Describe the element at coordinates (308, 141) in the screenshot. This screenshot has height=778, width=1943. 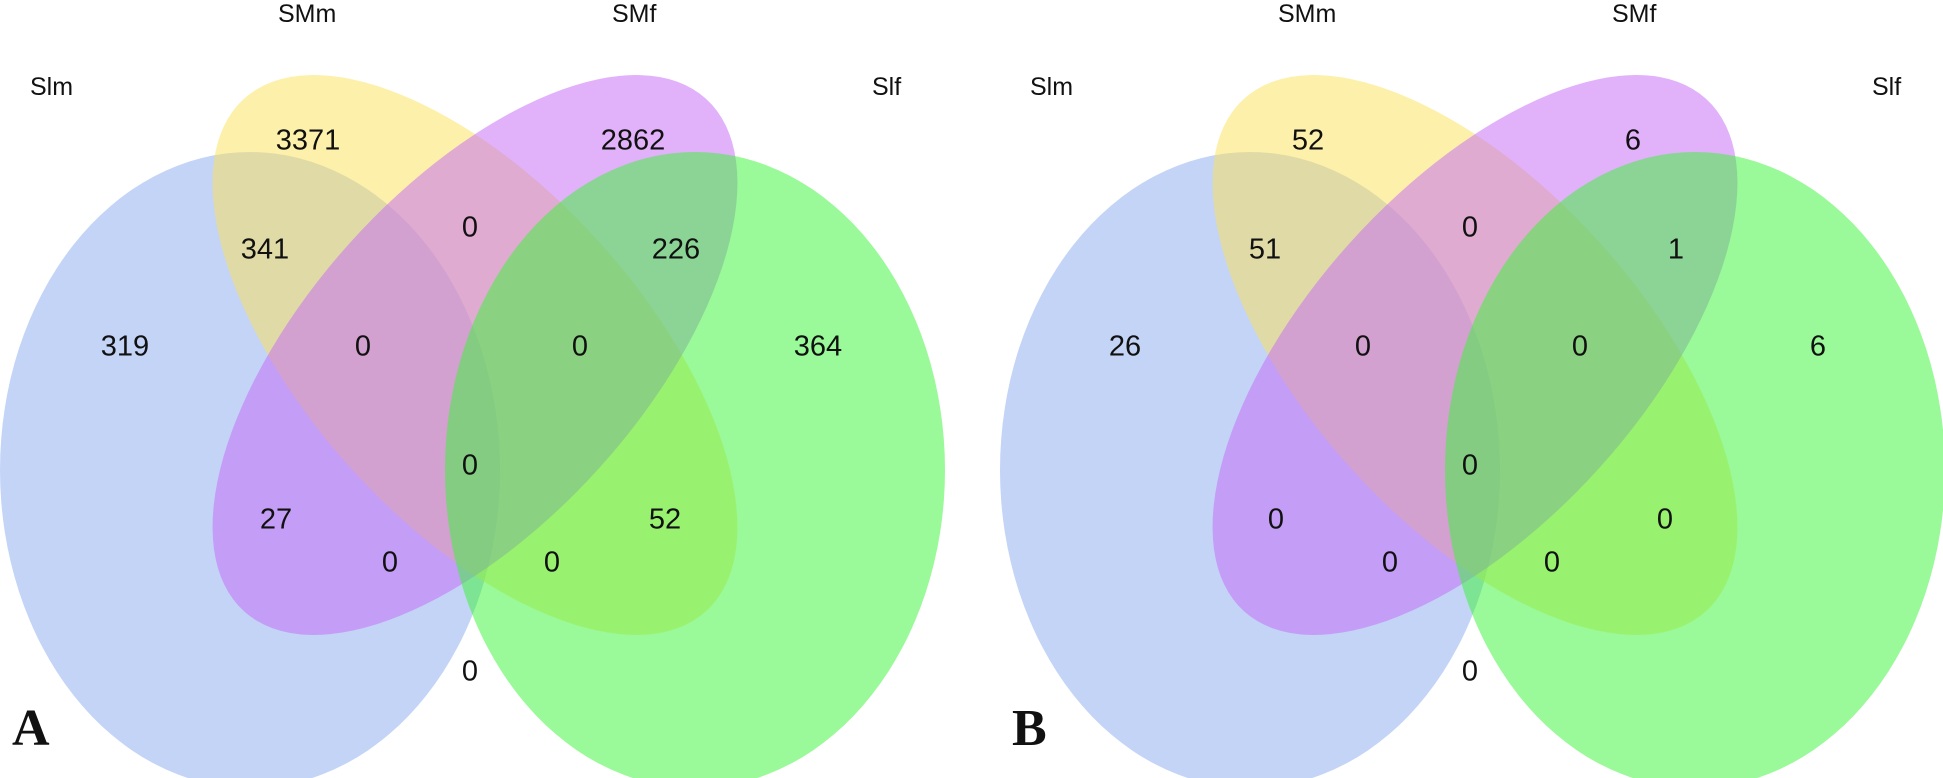
I see `region-count-smm-only: 3371` at that location.